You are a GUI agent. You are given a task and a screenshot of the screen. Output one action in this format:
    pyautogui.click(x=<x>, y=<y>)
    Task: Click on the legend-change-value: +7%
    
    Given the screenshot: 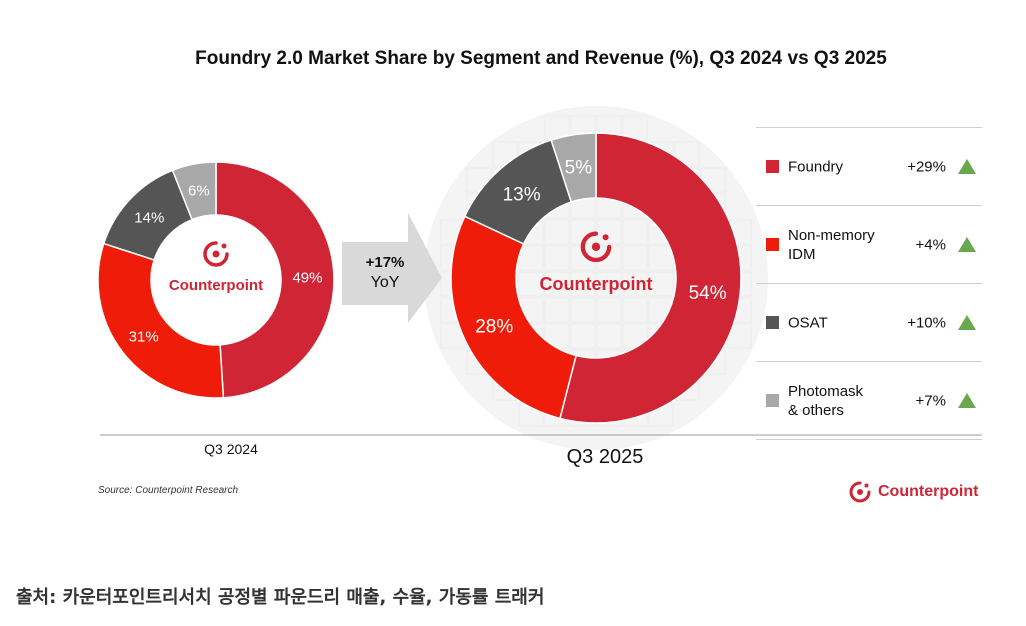 What is the action you would take?
    pyautogui.click(x=930, y=400)
    